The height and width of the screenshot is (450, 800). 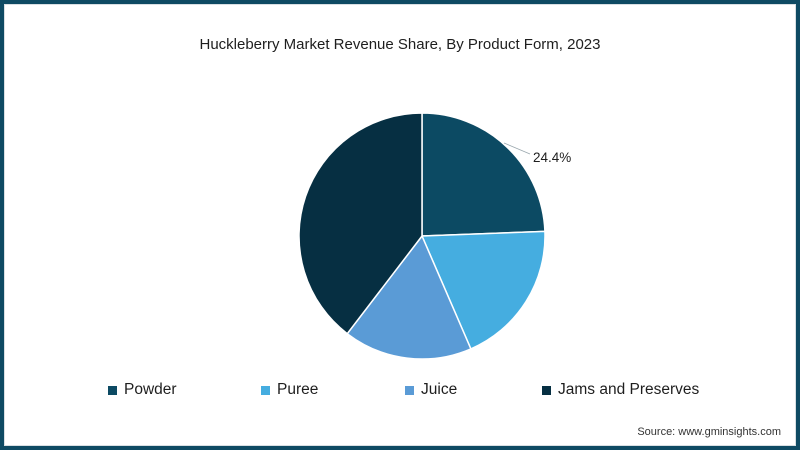 I want to click on legend-swatch-powder, so click(x=112, y=390).